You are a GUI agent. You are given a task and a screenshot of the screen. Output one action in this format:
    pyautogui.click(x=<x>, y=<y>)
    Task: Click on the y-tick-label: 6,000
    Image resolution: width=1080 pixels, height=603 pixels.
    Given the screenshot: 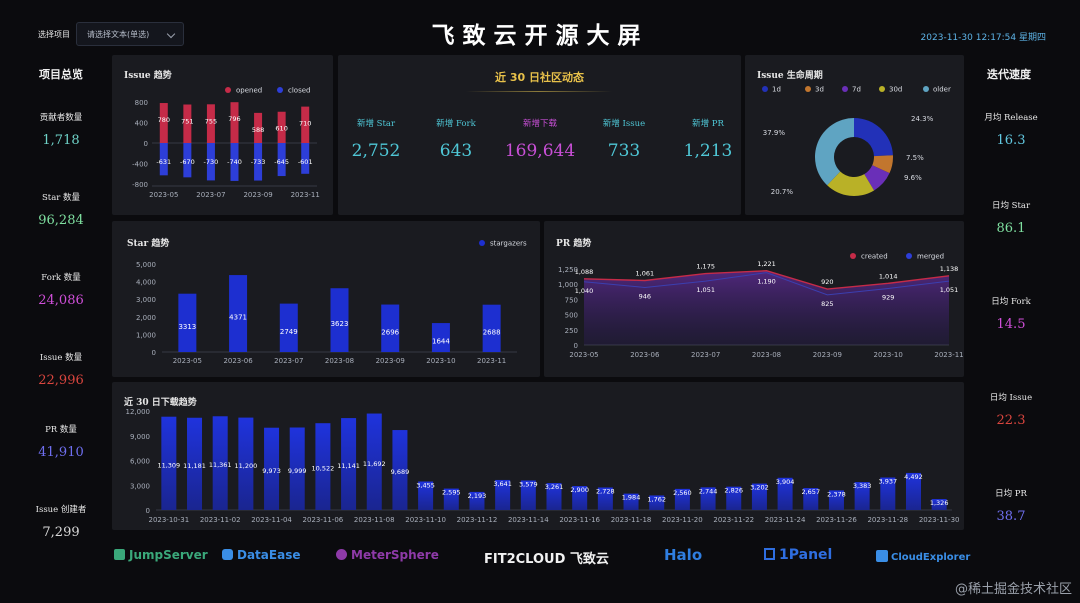 What is the action you would take?
    pyautogui.click(x=140, y=462)
    